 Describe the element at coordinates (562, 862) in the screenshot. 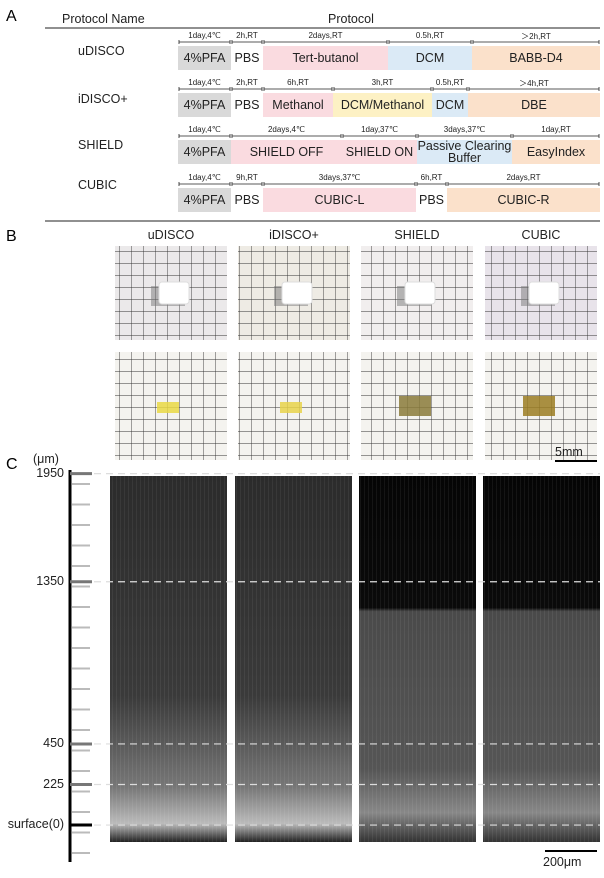

I see `scale-bar-label: 200μm` at that location.